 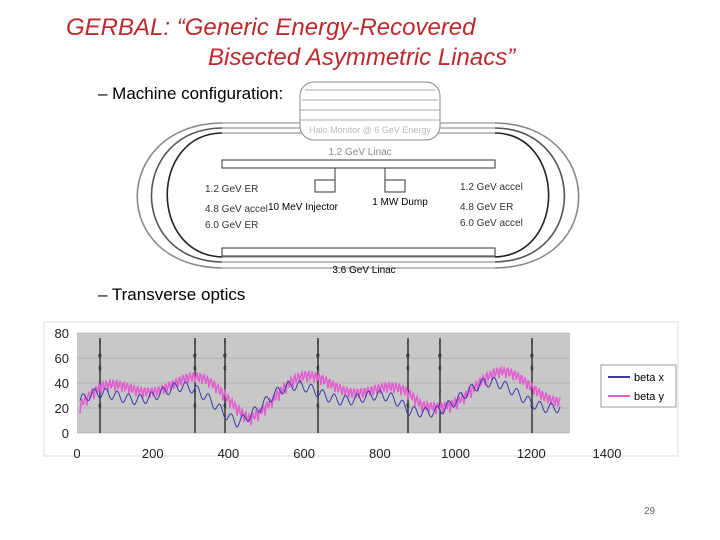 I want to click on legend-beta-y: beta y, so click(x=649, y=397).